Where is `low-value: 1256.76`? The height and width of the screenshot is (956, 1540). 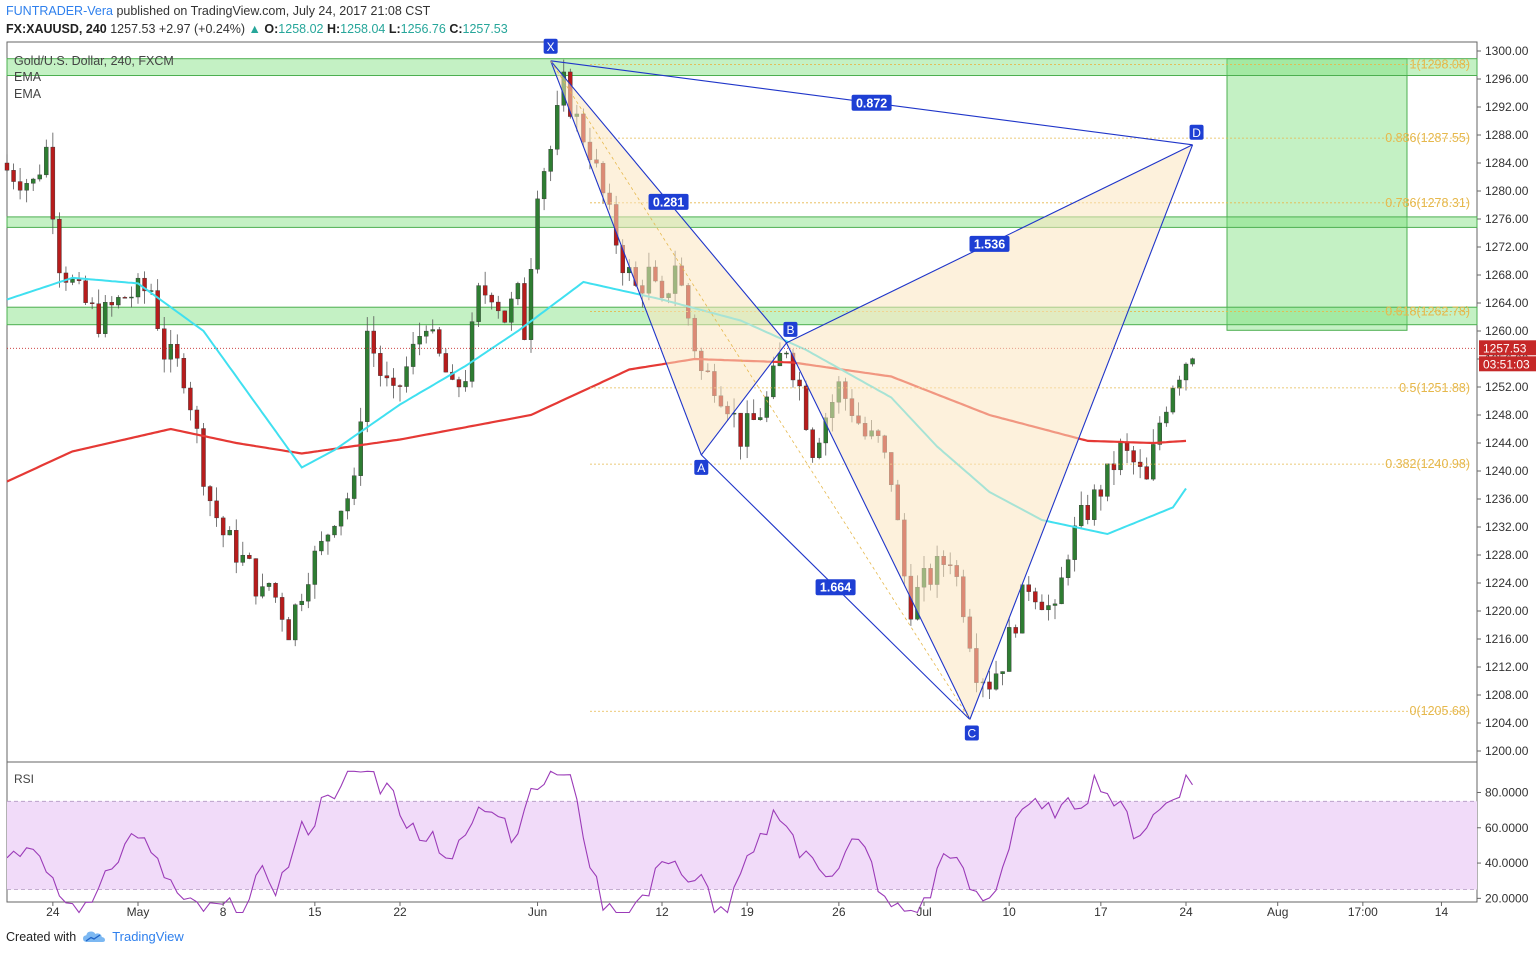
low-value: 1256.76 is located at coordinates (423, 29).